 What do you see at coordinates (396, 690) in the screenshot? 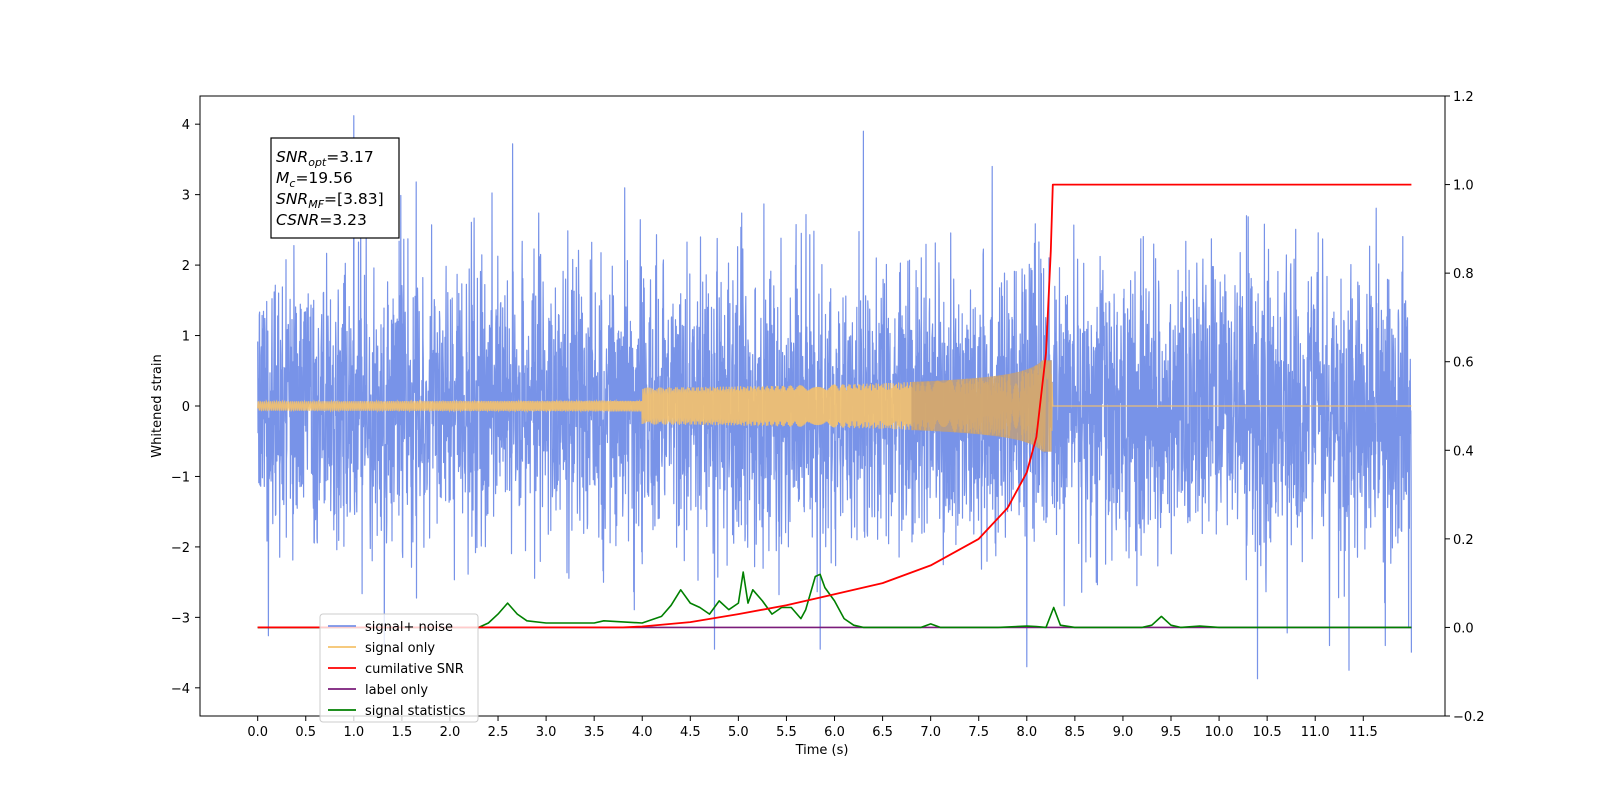
I see `legend-entry: label only` at bounding box center [396, 690].